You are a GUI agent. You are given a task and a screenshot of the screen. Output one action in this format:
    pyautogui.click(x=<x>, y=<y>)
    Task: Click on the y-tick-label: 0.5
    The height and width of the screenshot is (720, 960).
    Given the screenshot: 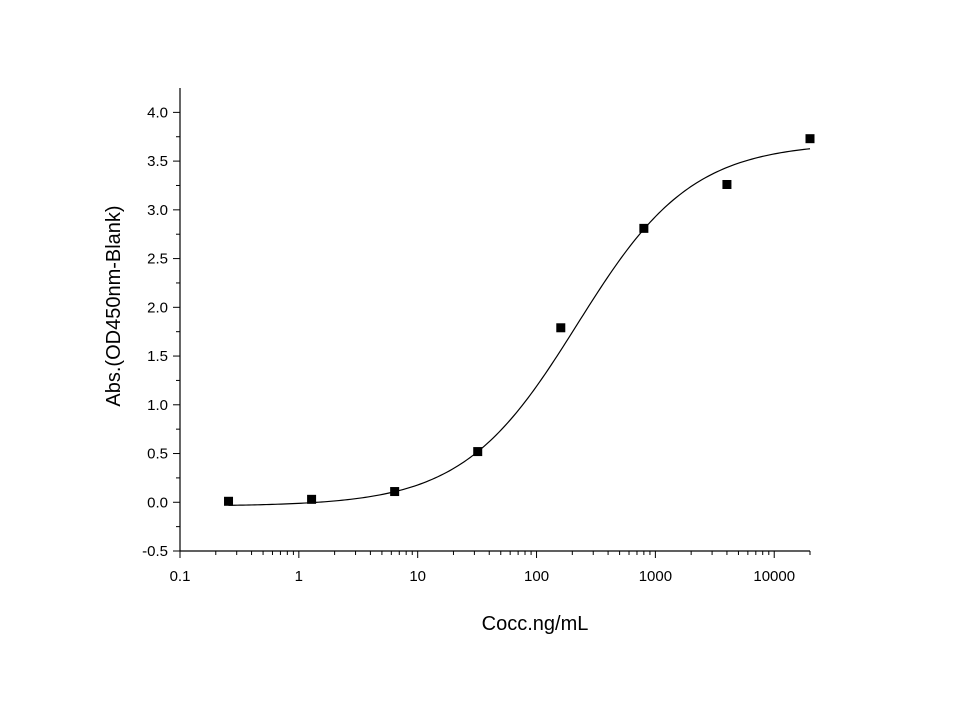 What is the action you would take?
    pyautogui.click(x=157, y=454)
    